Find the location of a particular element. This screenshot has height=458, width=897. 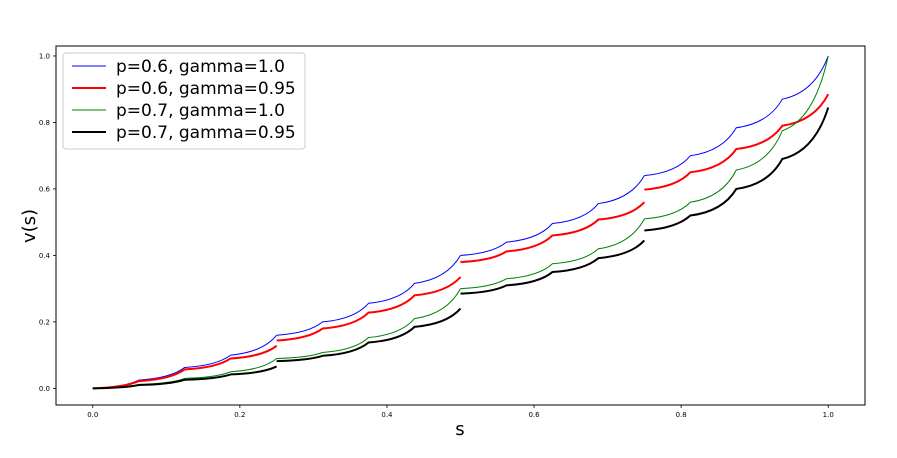

y-tick-label: 0.6 is located at coordinates (45, 189).